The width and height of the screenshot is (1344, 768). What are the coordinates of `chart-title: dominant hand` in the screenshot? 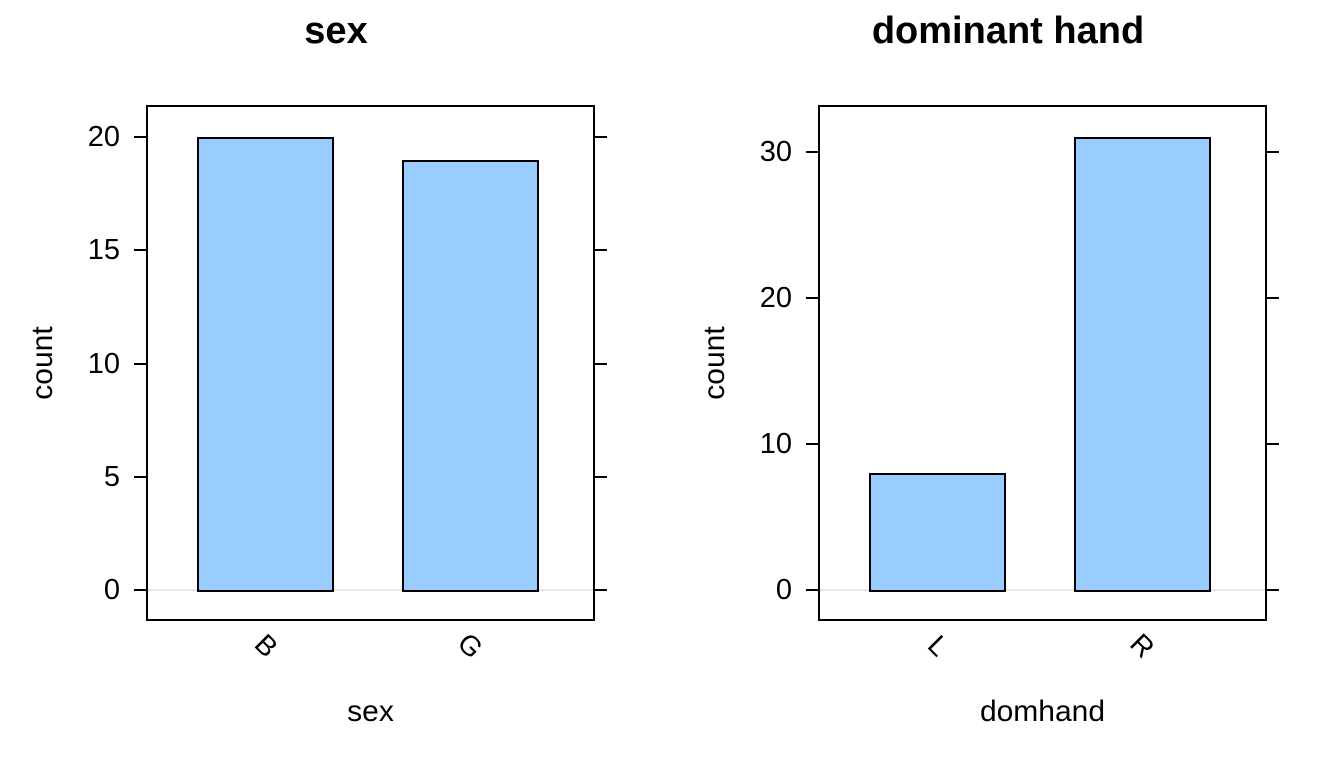 It's located at (1008, 31).